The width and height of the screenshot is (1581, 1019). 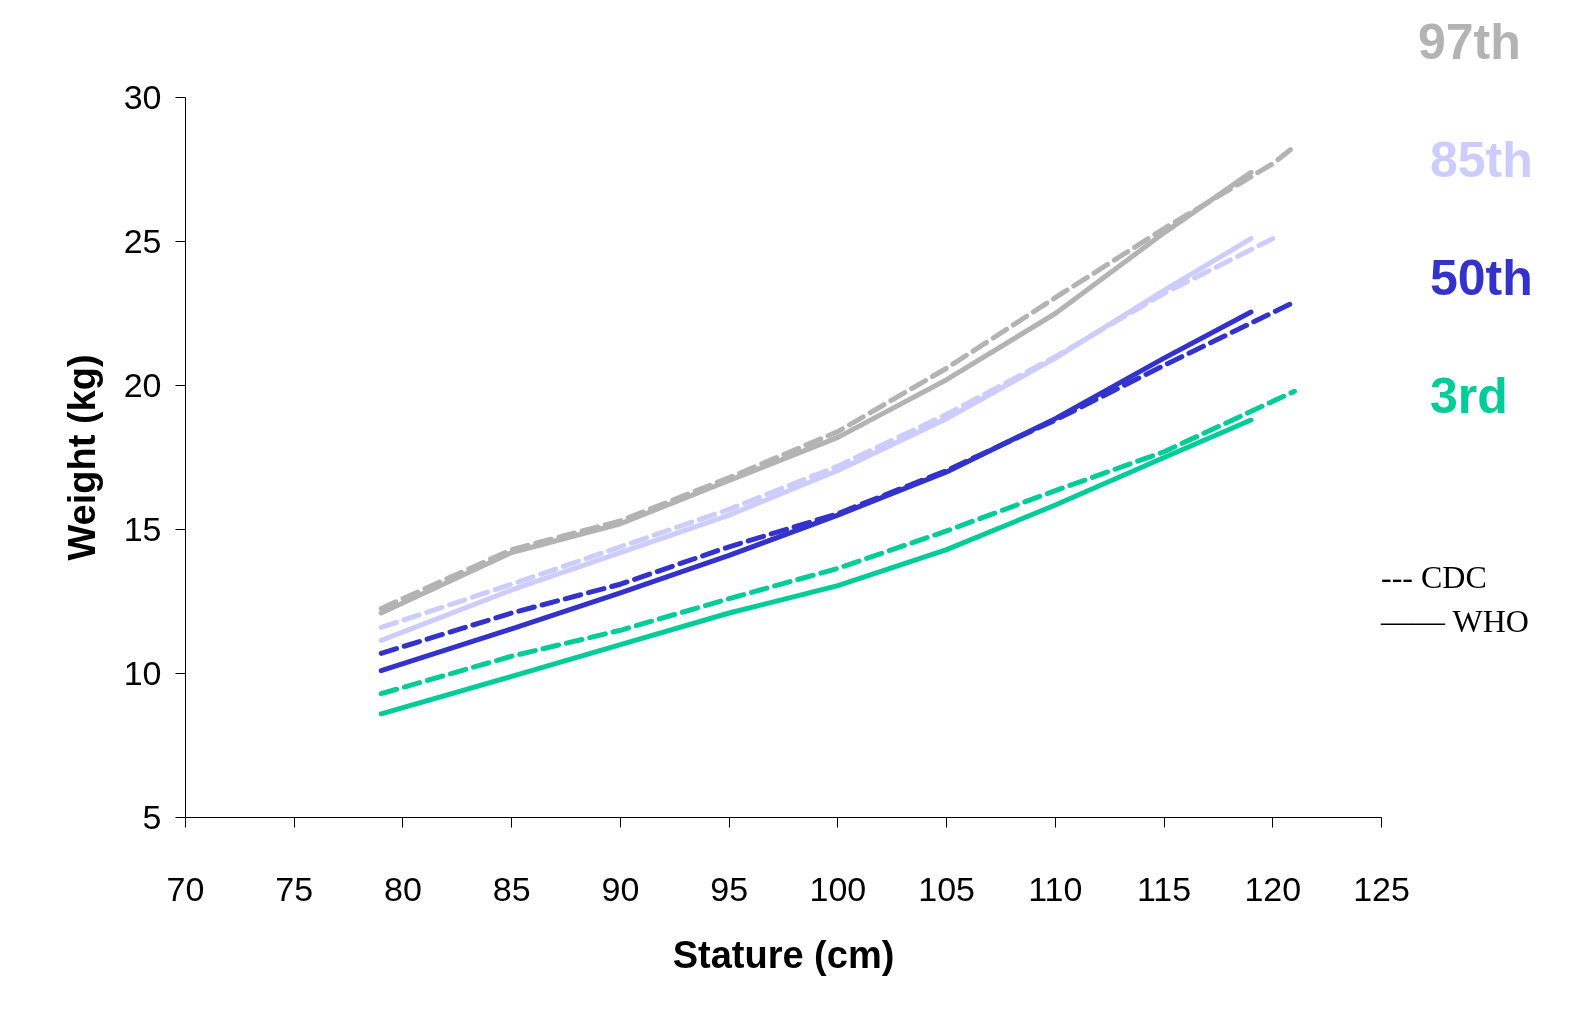 I want to click on x-tick-label: 120, so click(x=1273, y=888).